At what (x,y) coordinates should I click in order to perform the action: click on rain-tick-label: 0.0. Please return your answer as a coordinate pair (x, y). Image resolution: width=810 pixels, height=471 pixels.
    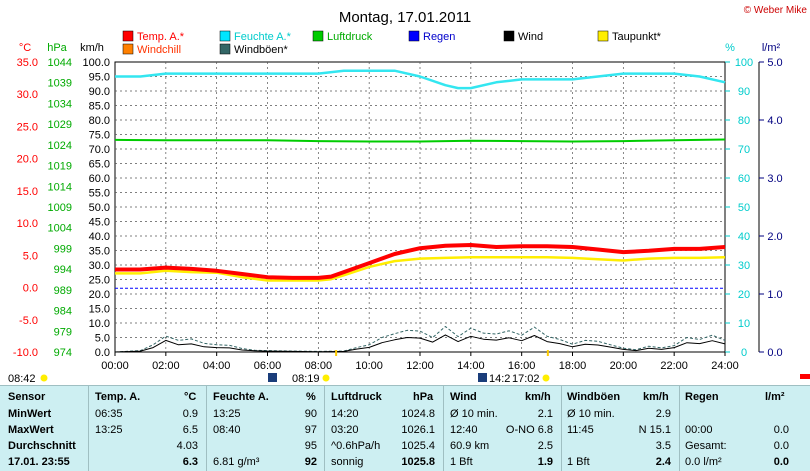
    Looking at the image, I should click on (774, 353).